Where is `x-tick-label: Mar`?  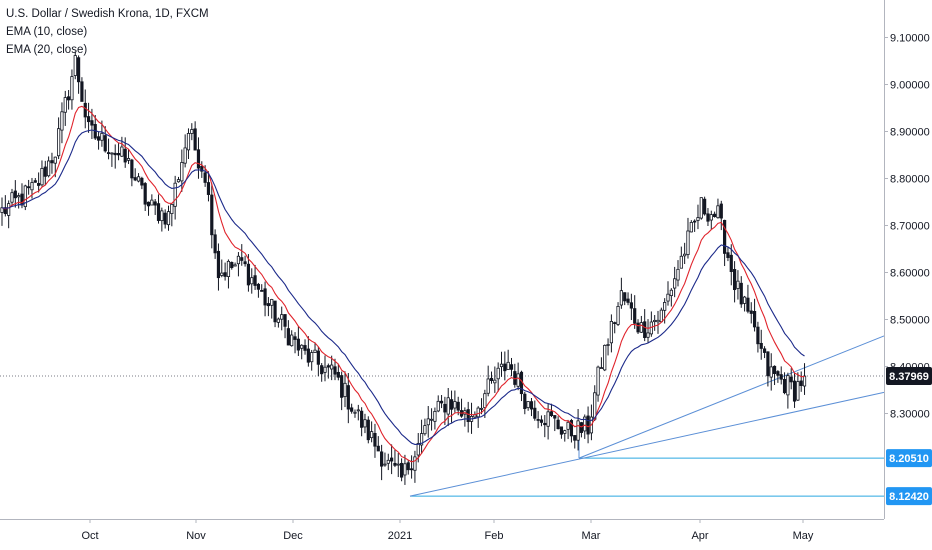 x-tick-label: Mar is located at coordinates (591, 536).